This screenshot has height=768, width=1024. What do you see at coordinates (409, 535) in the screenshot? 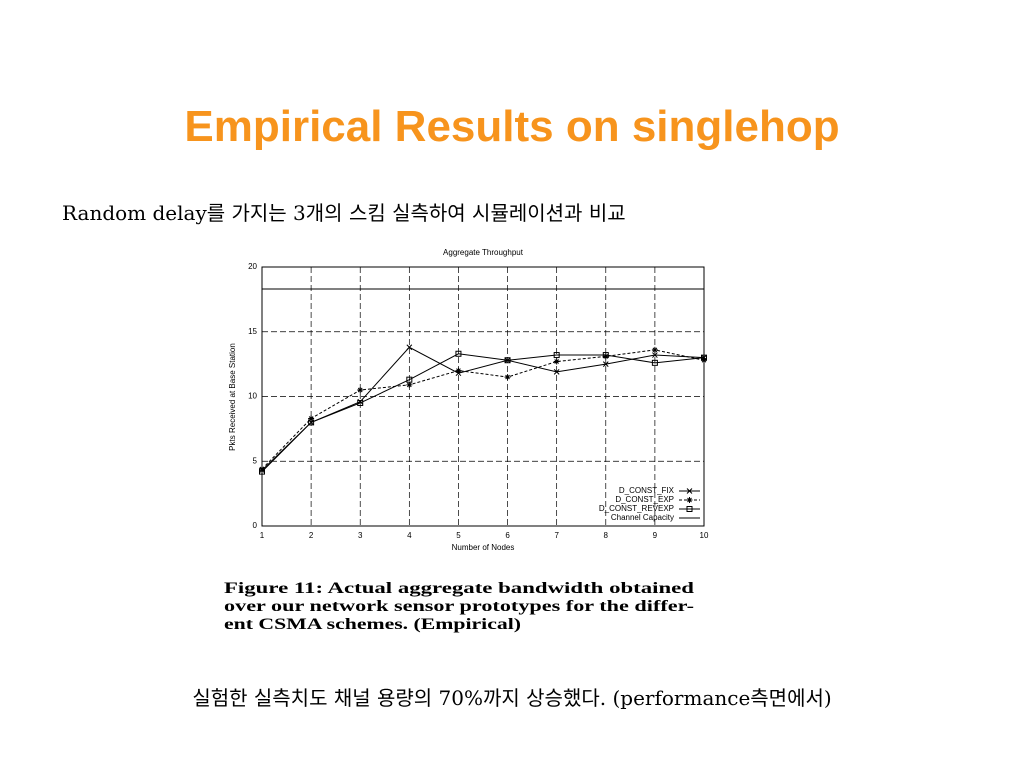
I see `x-tick-label: 4` at bounding box center [409, 535].